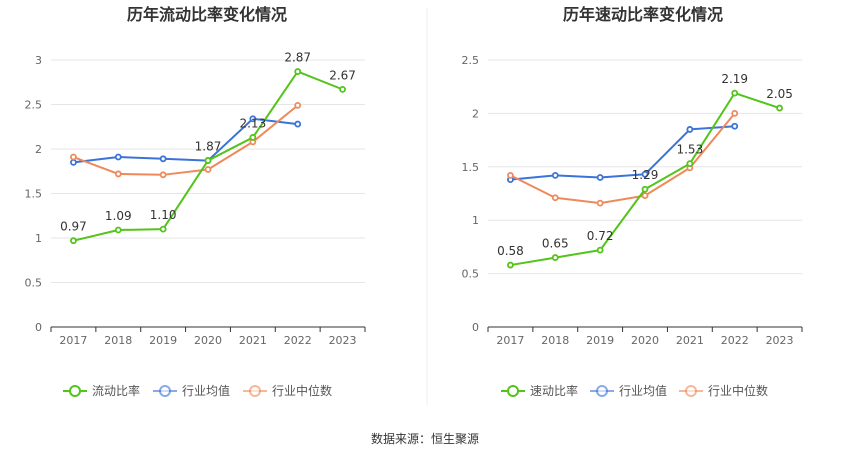 This screenshot has width=850, height=458. I want to click on data-label: 0.97, so click(73, 227).